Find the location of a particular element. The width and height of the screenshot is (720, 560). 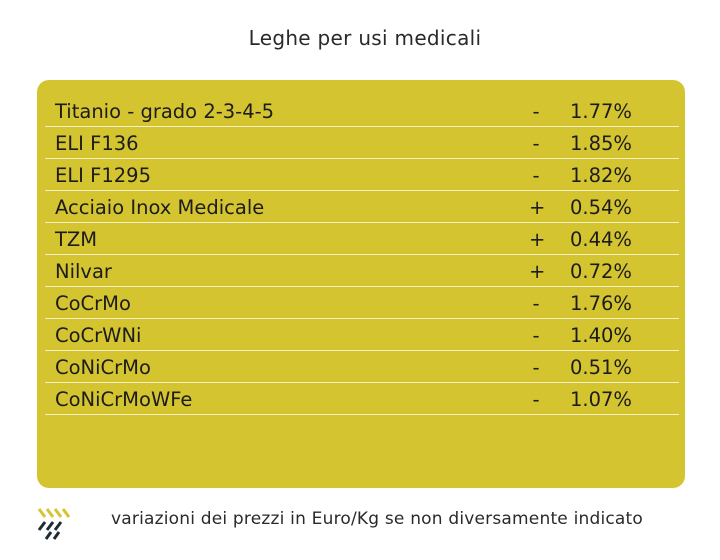

alloy-name: CoNiCrMo is located at coordinates (103, 367).